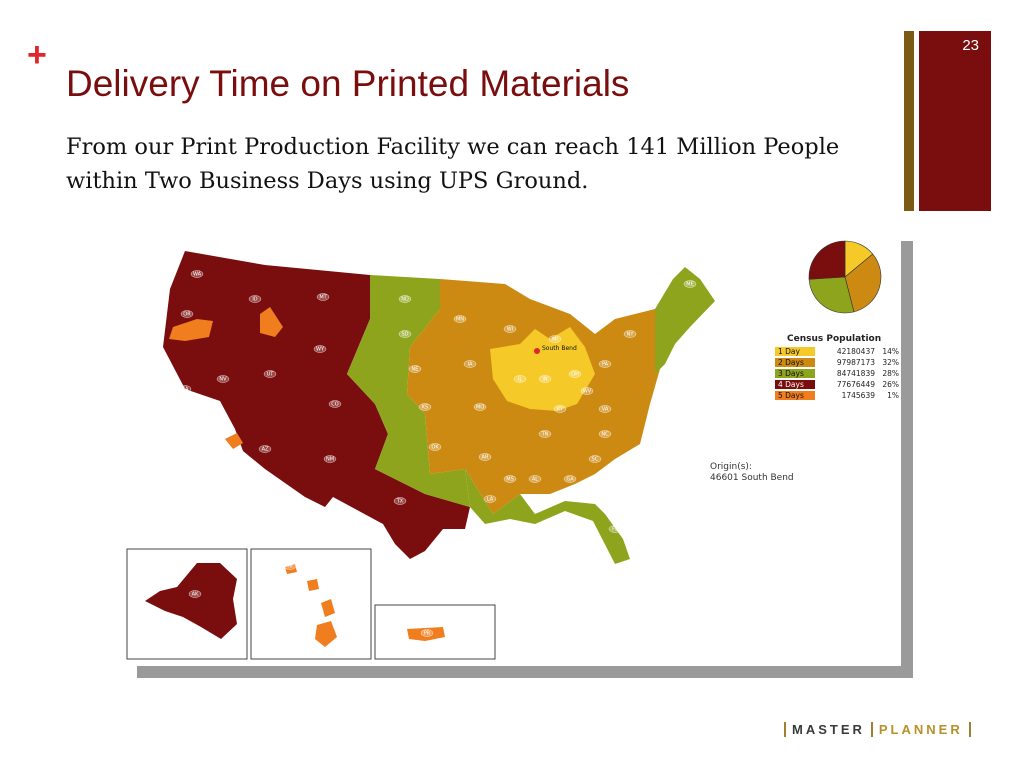  What do you see at coordinates (795, 395) in the screenshot?
I see `legend-swatch: 5 Days` at bounding box center [795, 395].